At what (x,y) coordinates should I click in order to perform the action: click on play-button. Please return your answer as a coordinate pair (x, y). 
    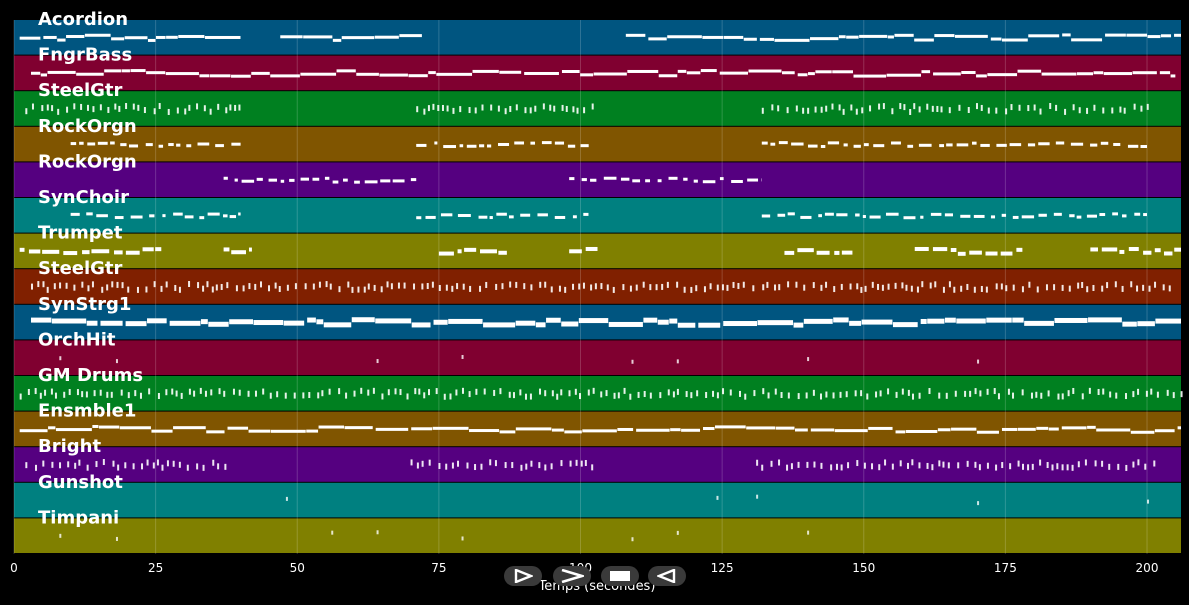
    Looking at the image, I should click on (523, 576).